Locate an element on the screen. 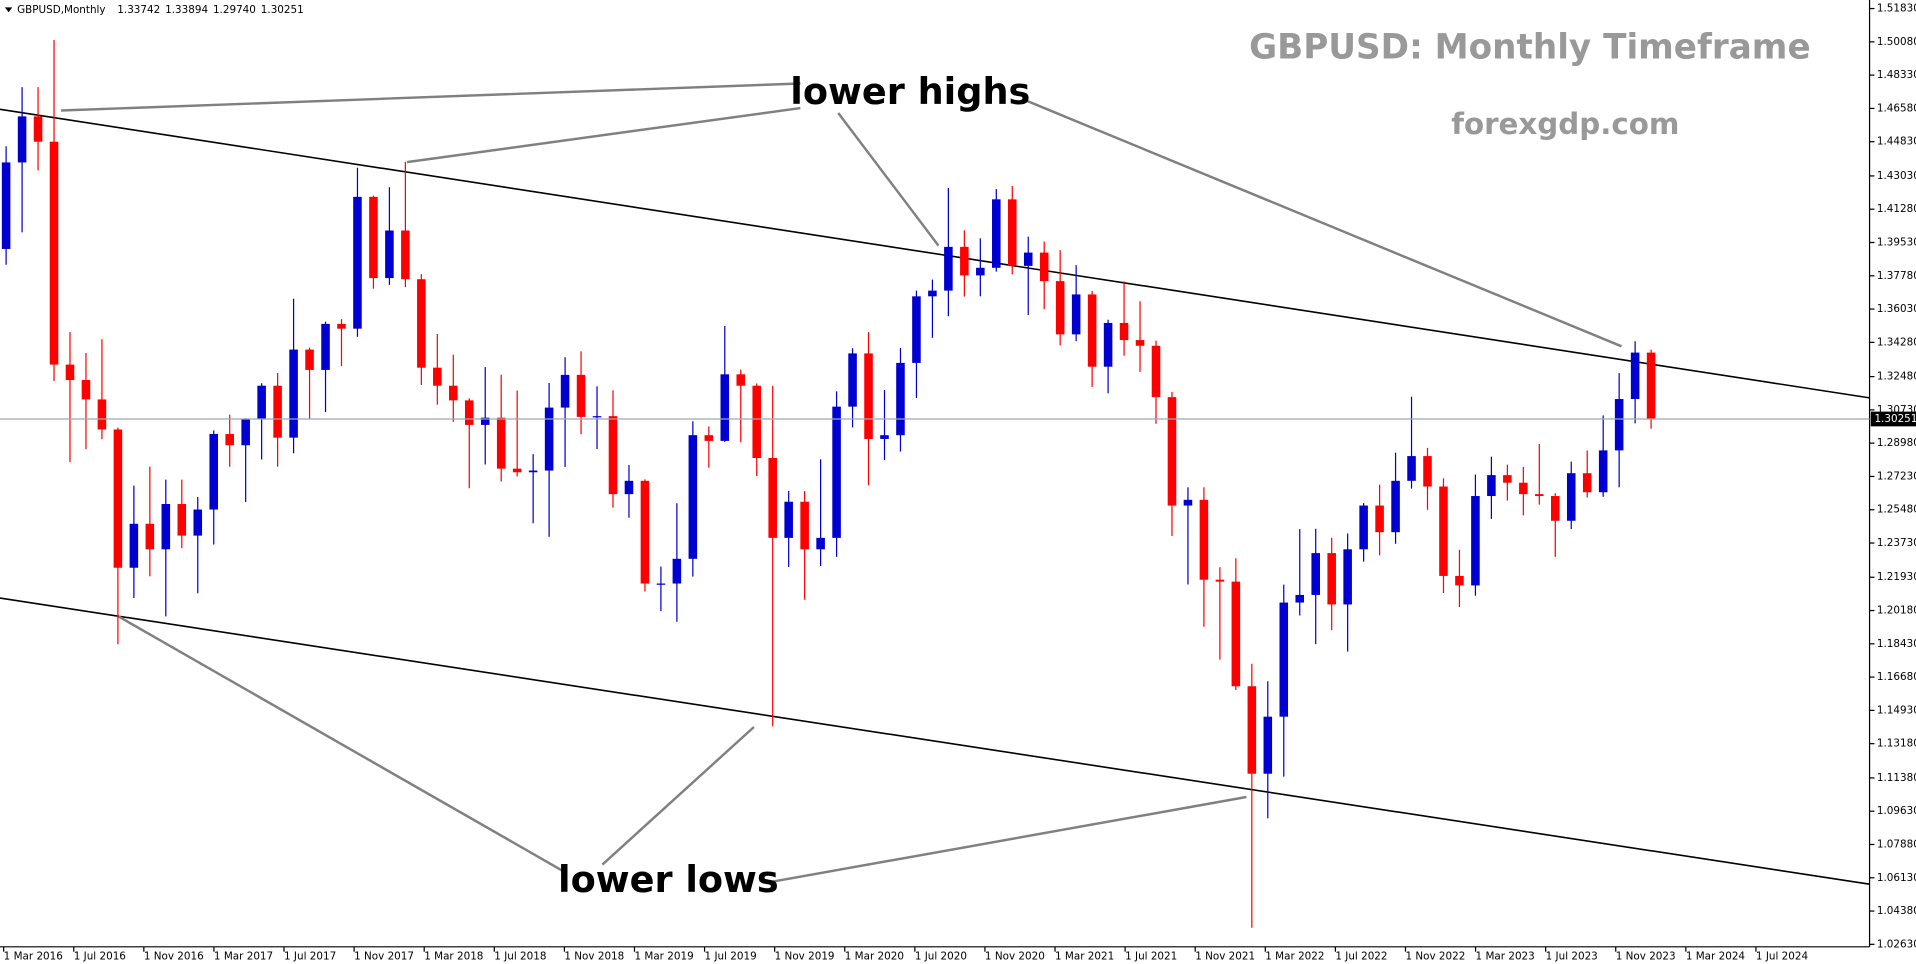  y-tick-label: 1.14930 is located at coordinates (1896, 710).